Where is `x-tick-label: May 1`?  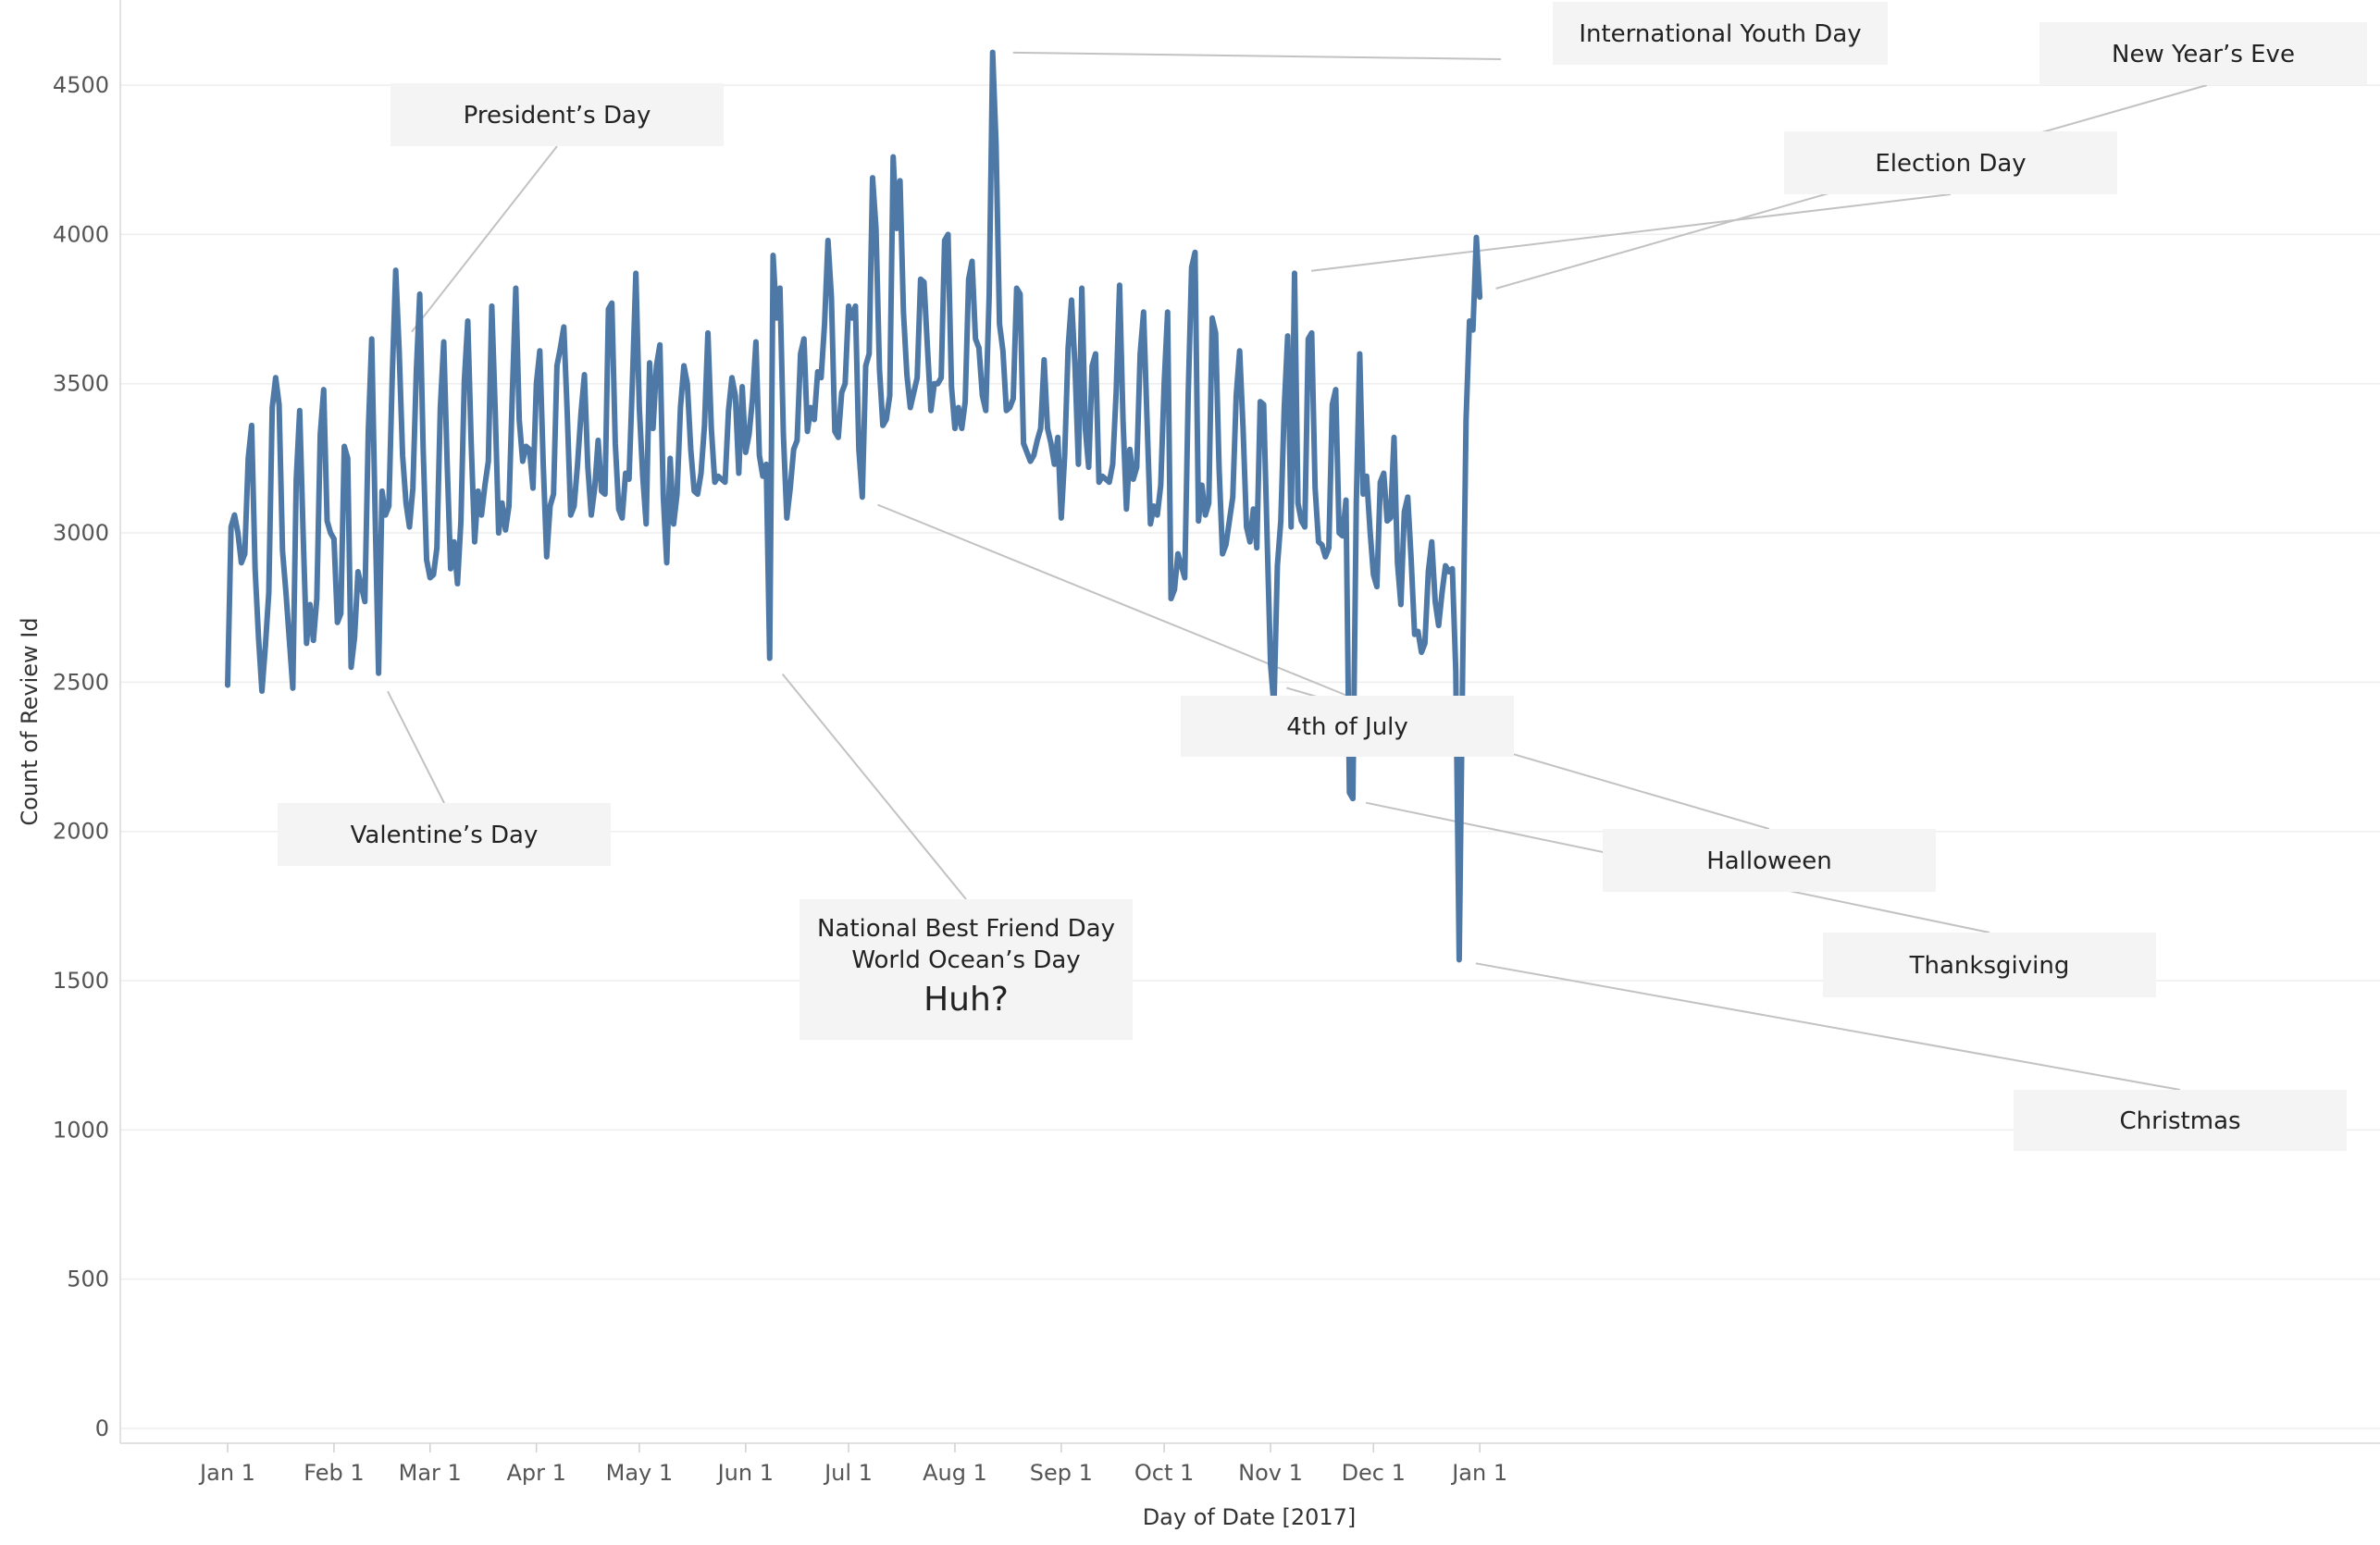 x-tick-label: May 1 is located at coordinates (640, 1473).